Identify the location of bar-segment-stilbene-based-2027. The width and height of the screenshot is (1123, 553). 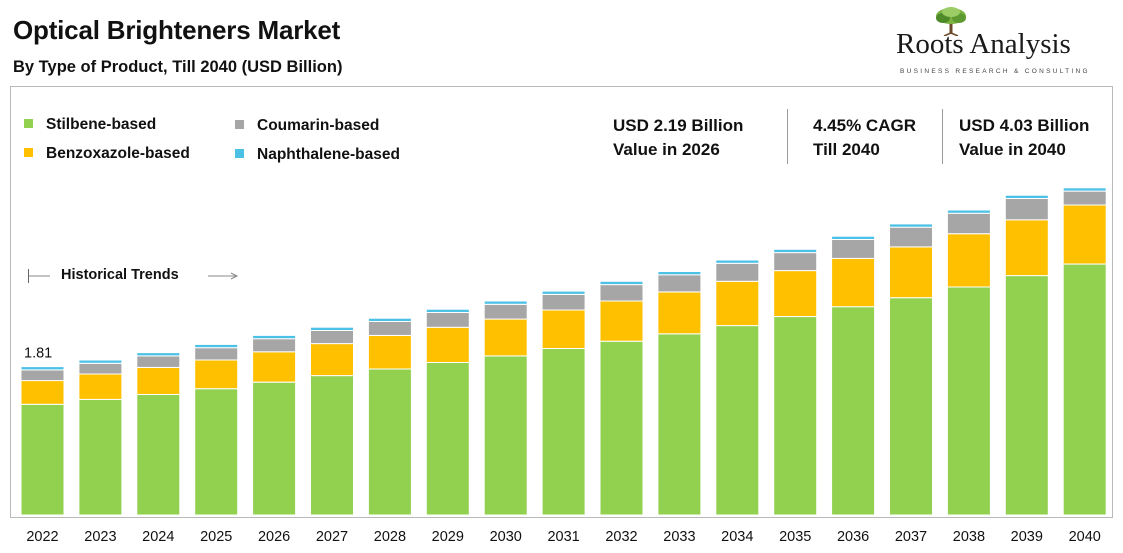
(332, 445).